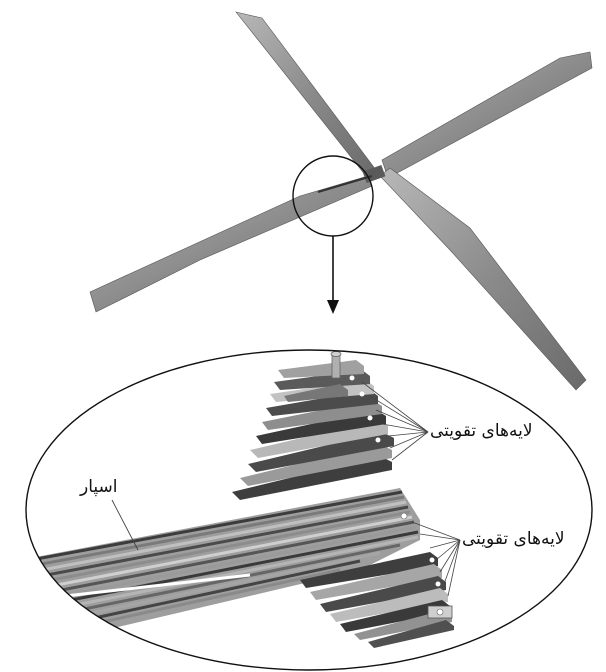  What do you see at coordinates (374, 174) in the screenshot?
I see `rotor-hub` at bounding box center [374, 174].